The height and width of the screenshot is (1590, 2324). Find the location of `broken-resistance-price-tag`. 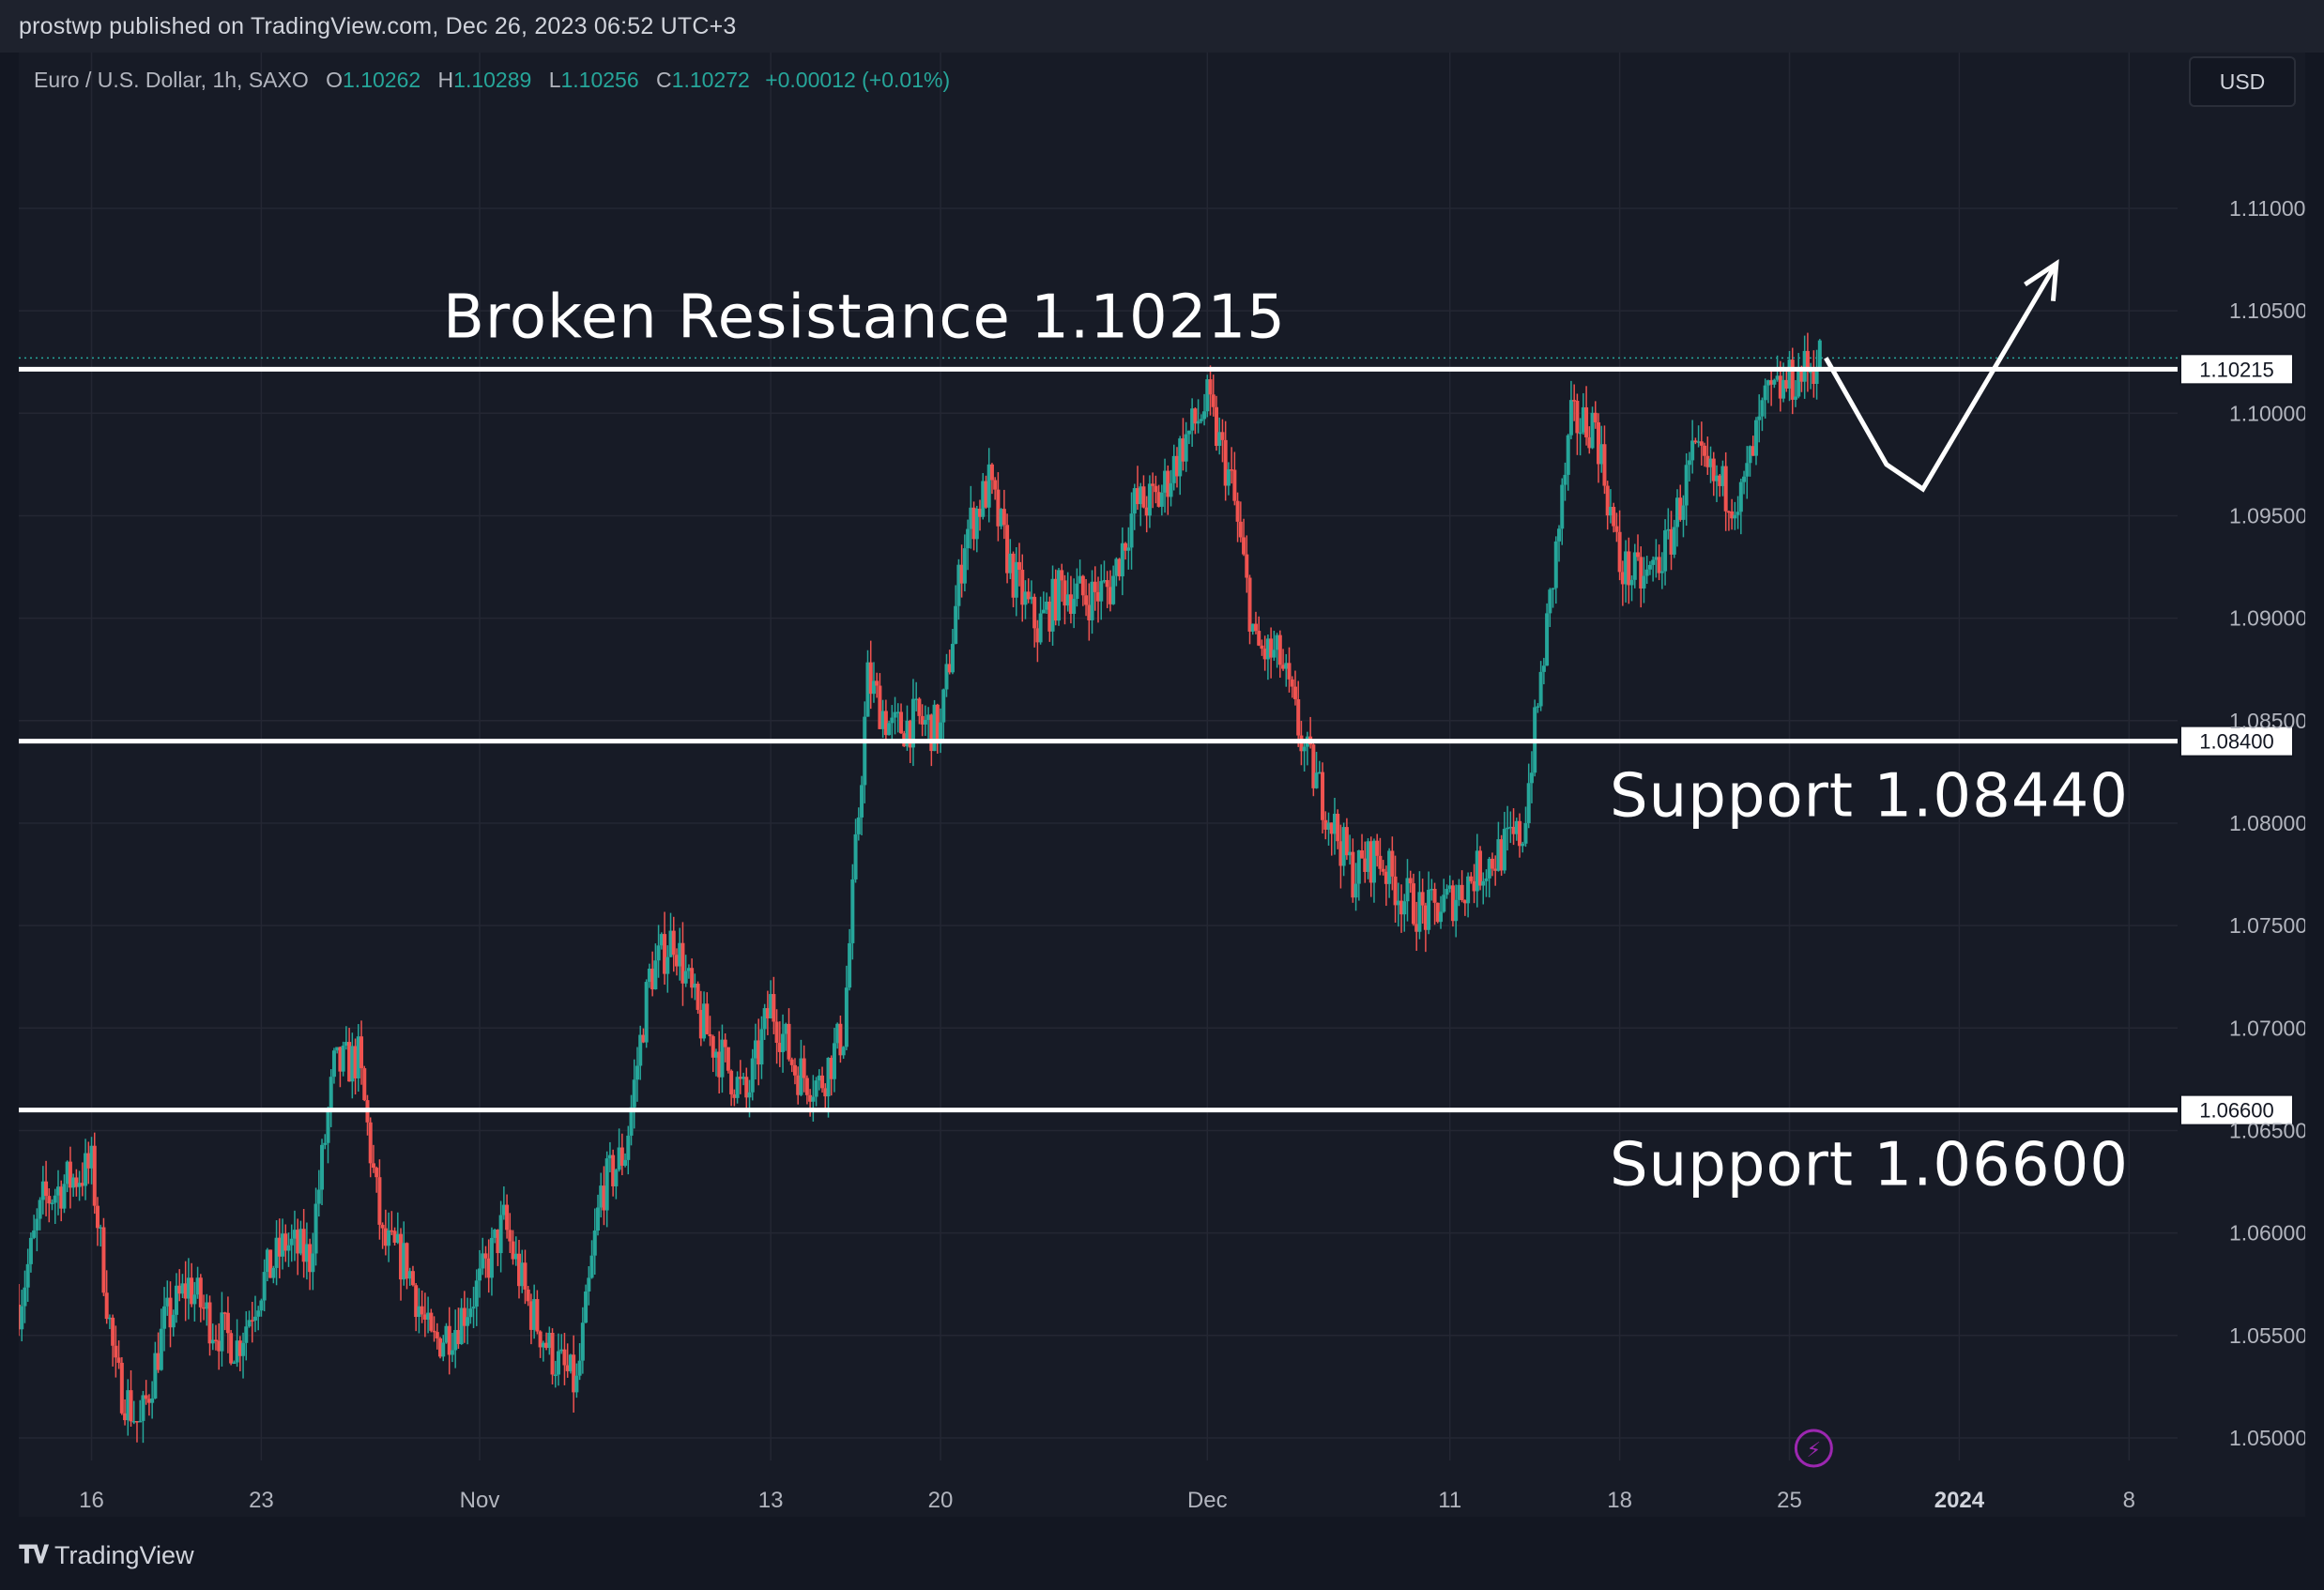

broken-resistance-price-tag is located at coordinates (2236, 369).